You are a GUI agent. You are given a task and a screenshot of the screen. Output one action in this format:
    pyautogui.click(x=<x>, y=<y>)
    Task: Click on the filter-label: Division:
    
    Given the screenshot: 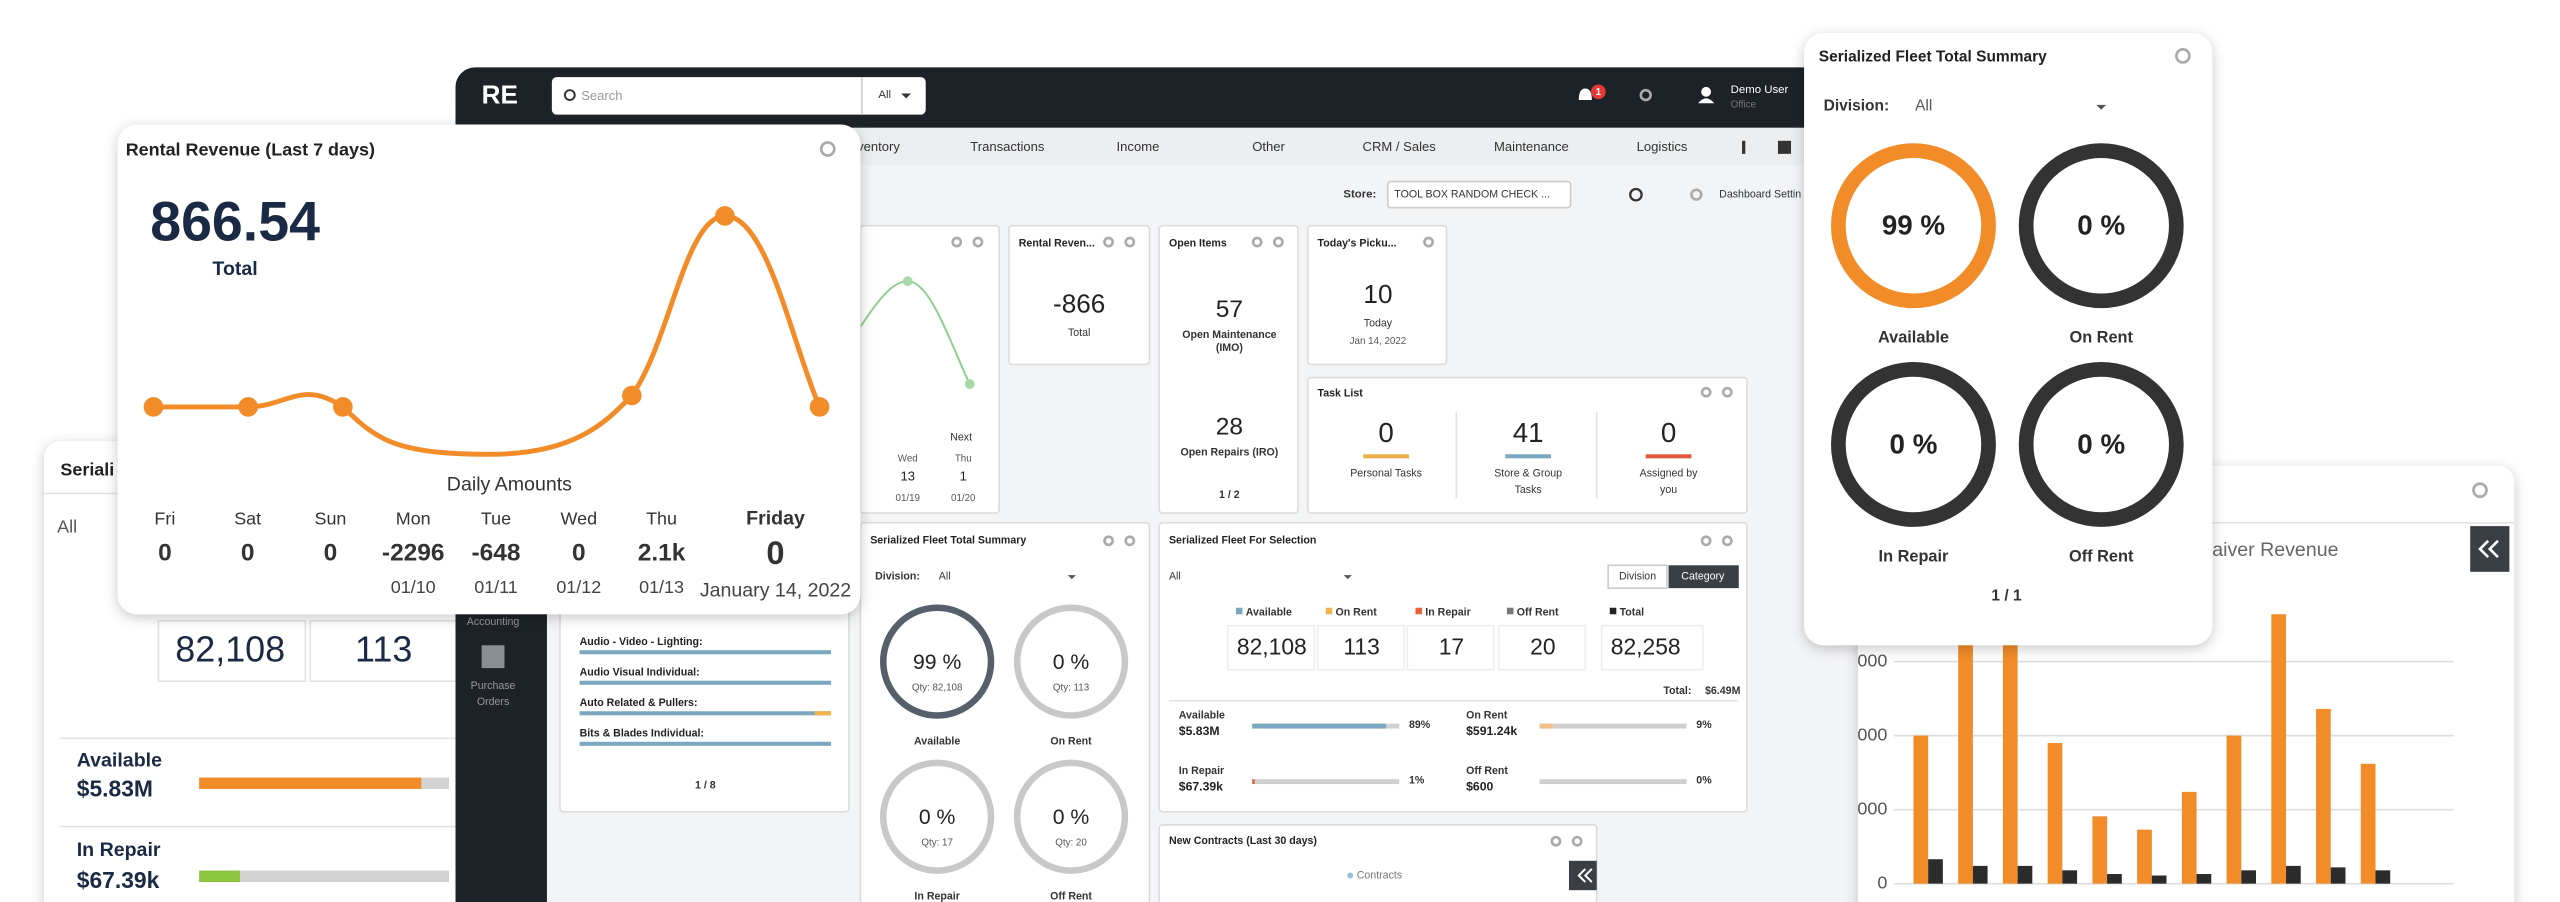 What is the action you would take?
    pyautogui.click(x=1856, y=106)
    